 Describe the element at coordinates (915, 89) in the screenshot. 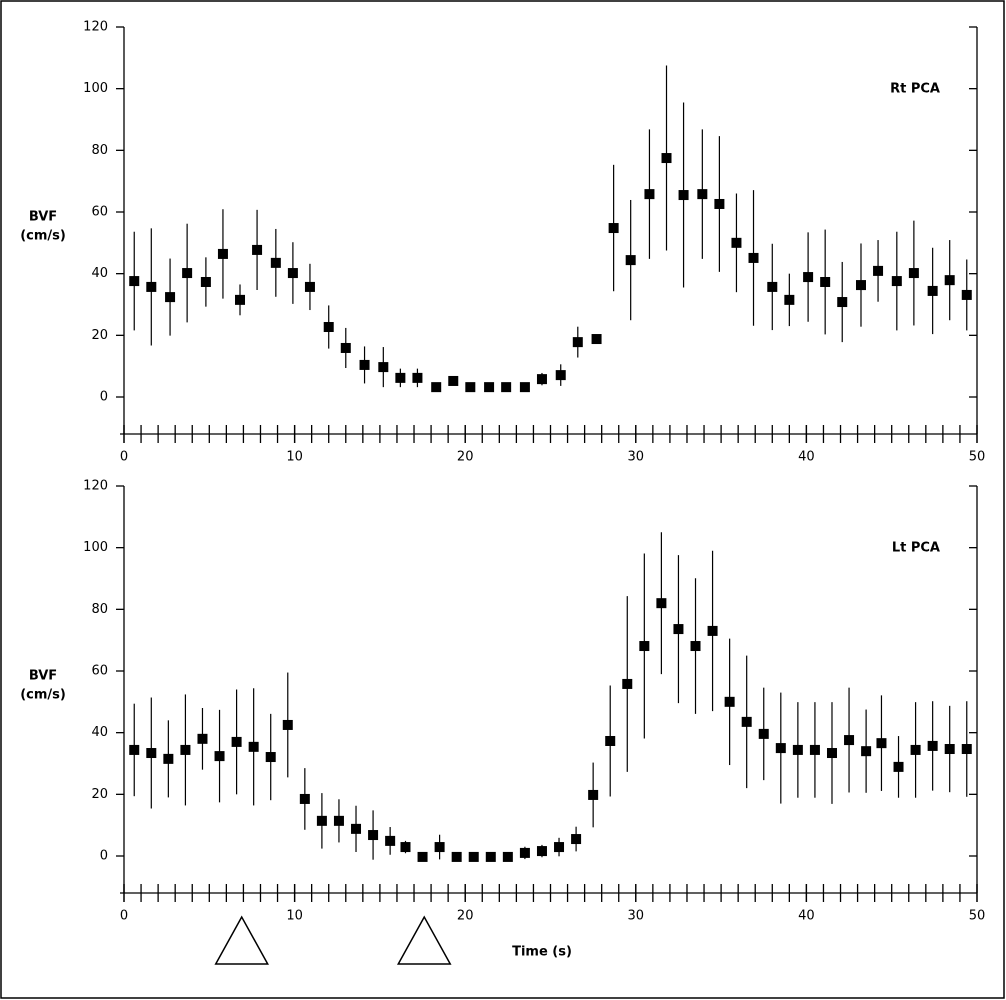

I see `panel-annotation: Rt PCA` at that location.